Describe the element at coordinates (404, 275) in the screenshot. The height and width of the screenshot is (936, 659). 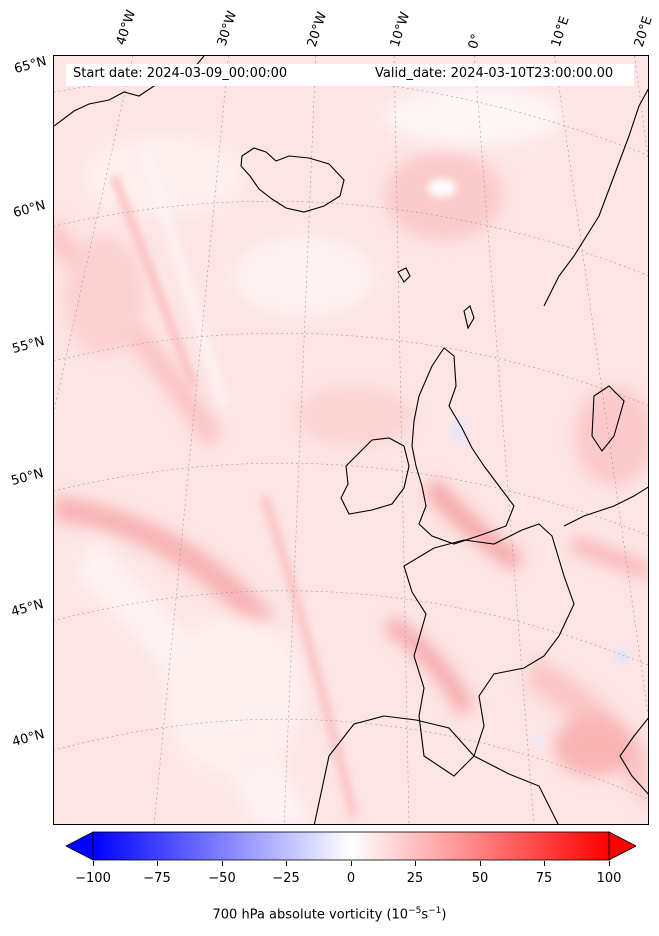
I see `faroe-island` at that location.